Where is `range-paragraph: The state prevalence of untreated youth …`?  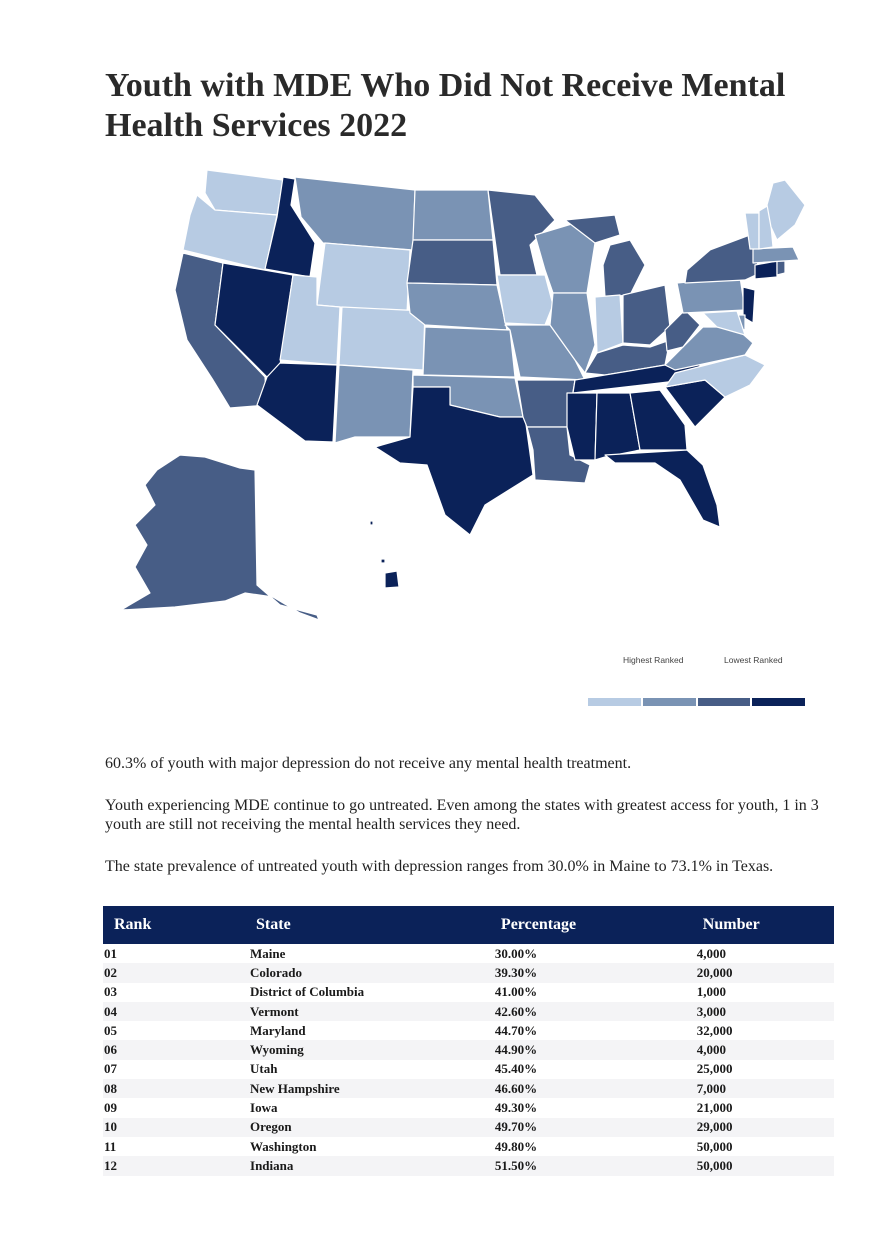
range-paragraph: The state prevalence of untreated youth … is located at coordinates (439, 866).